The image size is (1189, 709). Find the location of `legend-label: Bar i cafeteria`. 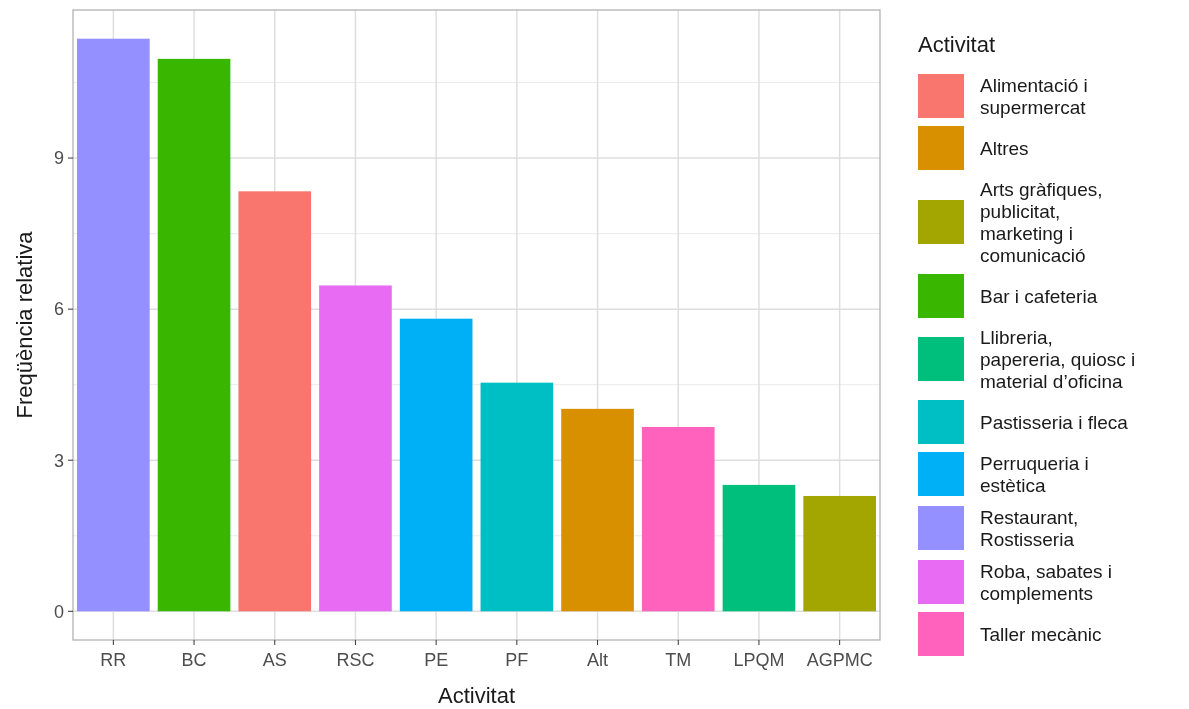

legend-label: Bar i cafeteria is located at coordinates (1039, 296).